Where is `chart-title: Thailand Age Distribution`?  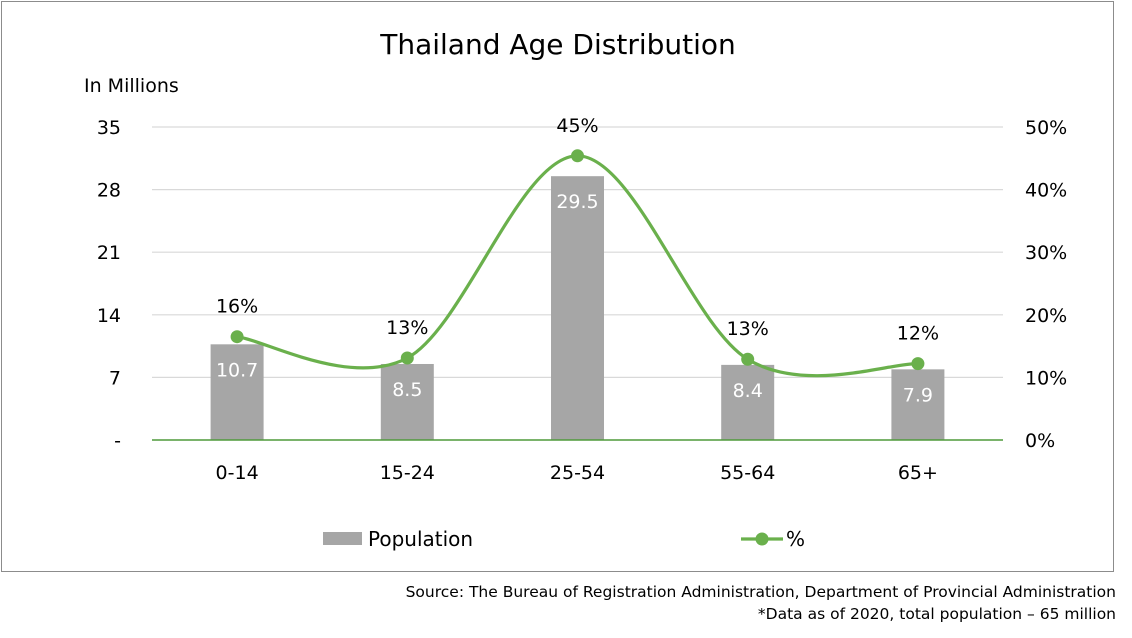
chart-title: Thailand Age Distribution is located at coordinates (557, 44).